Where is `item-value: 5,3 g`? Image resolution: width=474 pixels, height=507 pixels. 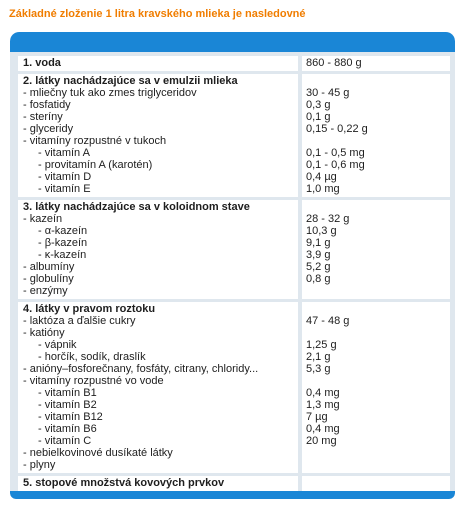 item-value: 5,3 g is located at coordinates (318, 369).